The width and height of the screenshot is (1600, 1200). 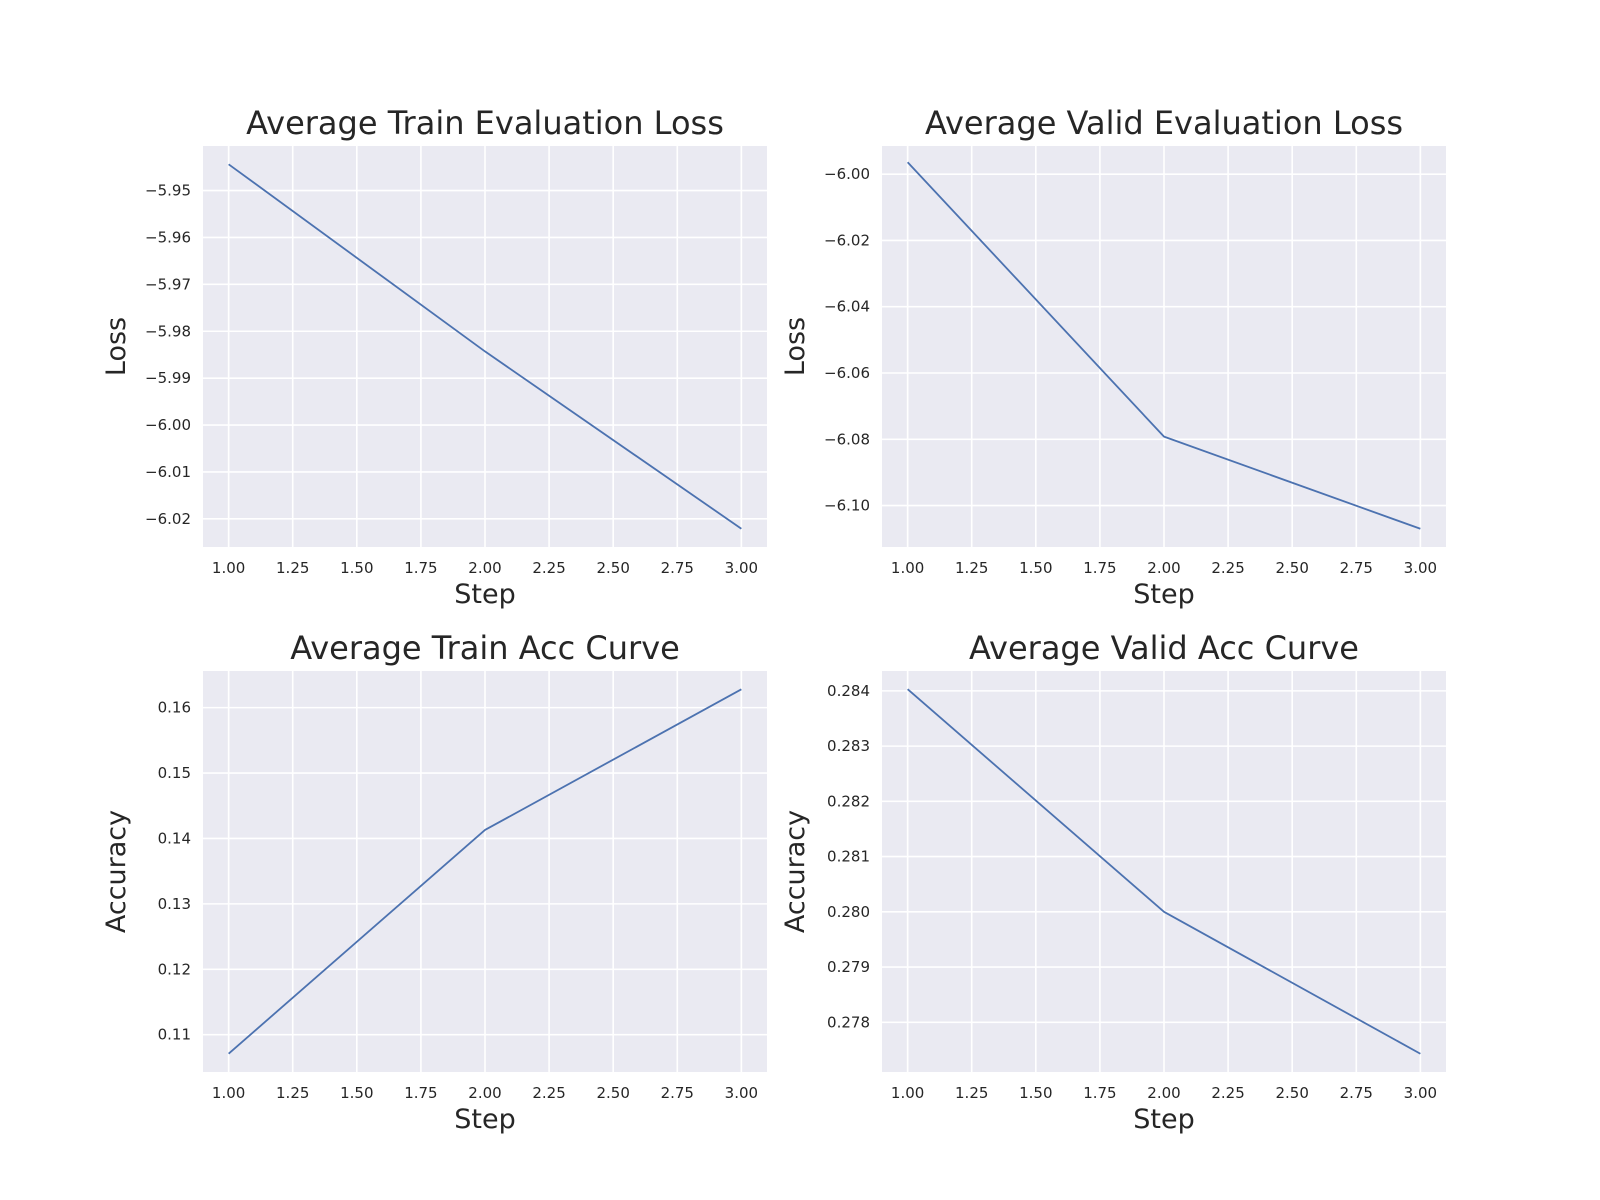 I want to click on y-tick-label: −5.97, so click(x=168, y=284).